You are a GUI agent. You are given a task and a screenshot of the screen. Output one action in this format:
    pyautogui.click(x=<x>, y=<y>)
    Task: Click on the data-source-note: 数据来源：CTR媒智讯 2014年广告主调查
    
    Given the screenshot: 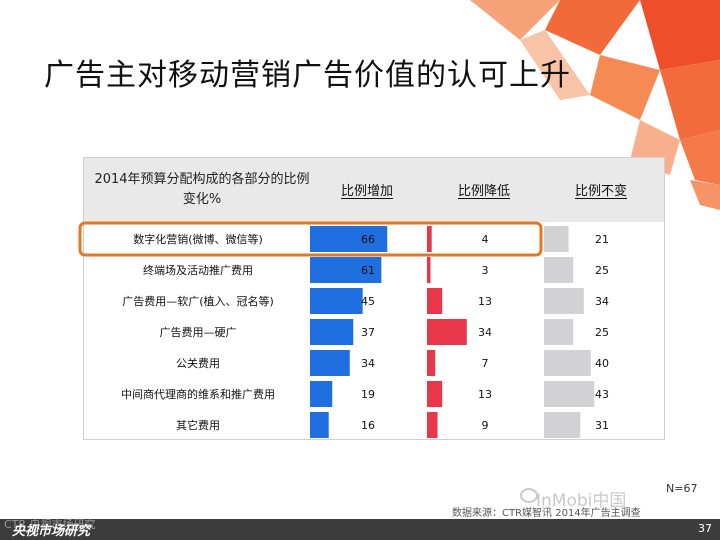 What is the action you would take?
    pyautogui.click(x=546, y=513)
    